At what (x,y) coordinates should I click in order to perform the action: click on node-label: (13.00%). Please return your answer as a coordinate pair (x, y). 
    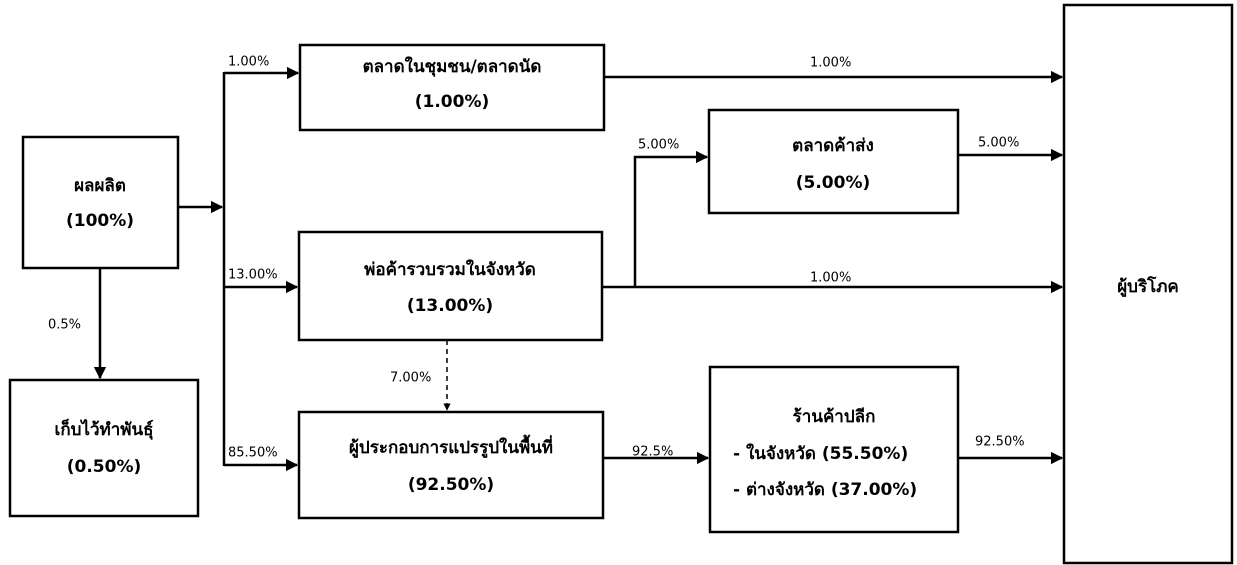
    Looking at the image, I should click on (450, 306).